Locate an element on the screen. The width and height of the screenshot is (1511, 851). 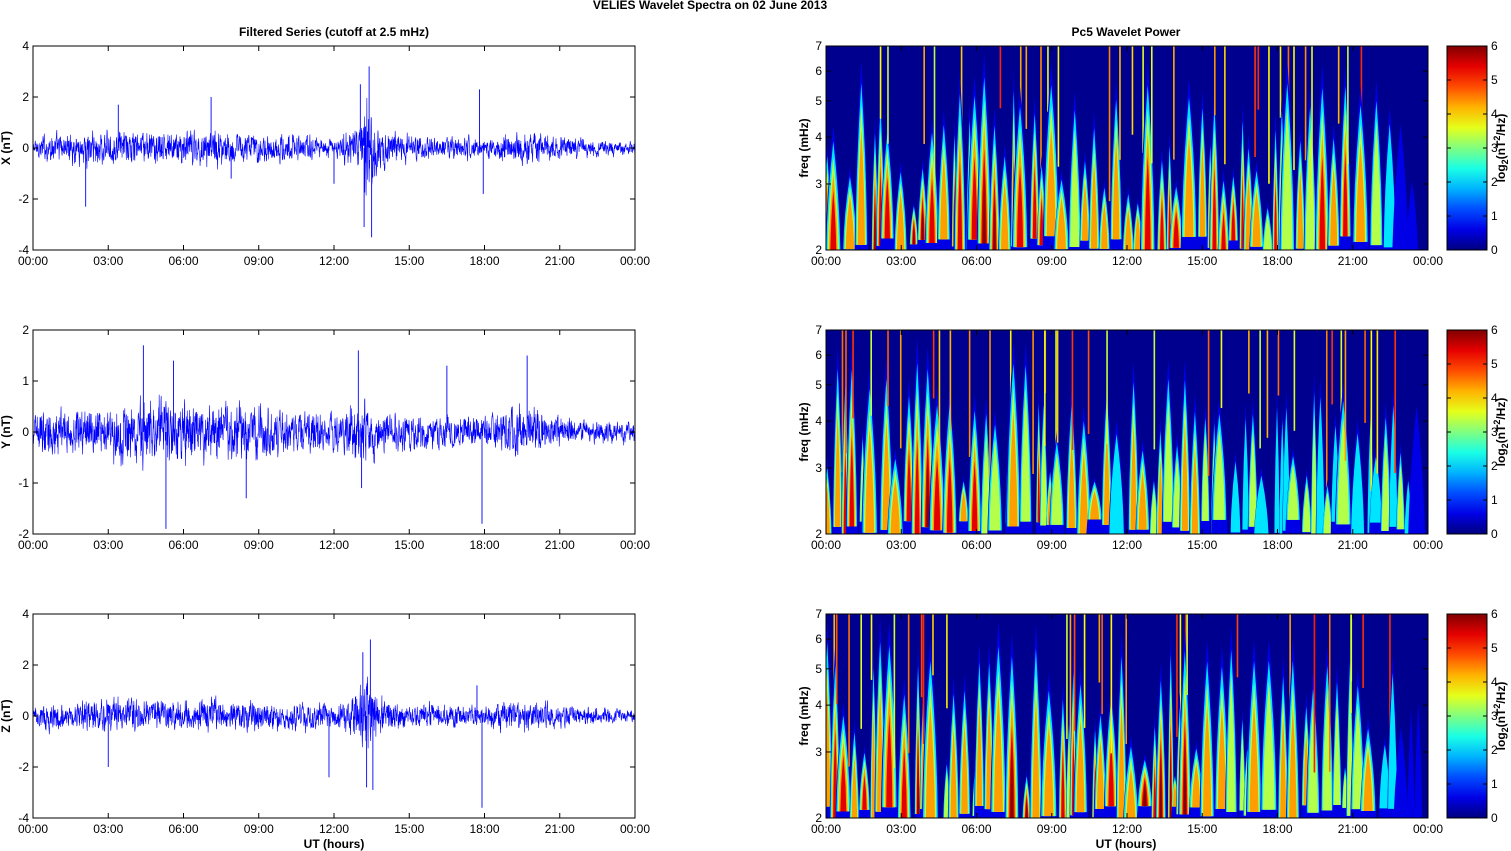
y-tick-label: 4 is located at coordinates (818, 137).